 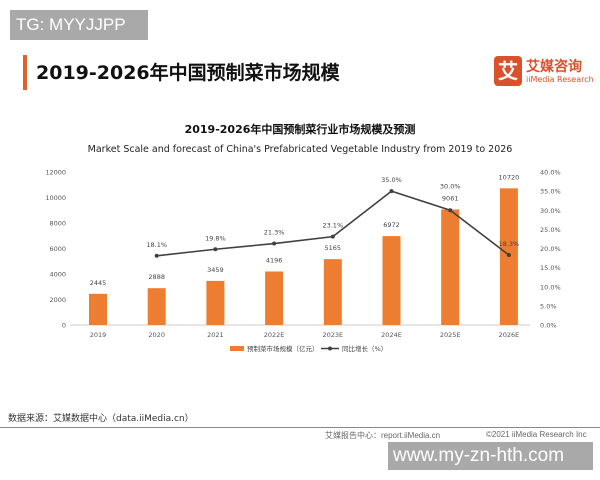 What do you see at coordinates (550, 230) in the screenshot?
I see `right-tick-label: 25.0%` at bounding box center [550, 230].